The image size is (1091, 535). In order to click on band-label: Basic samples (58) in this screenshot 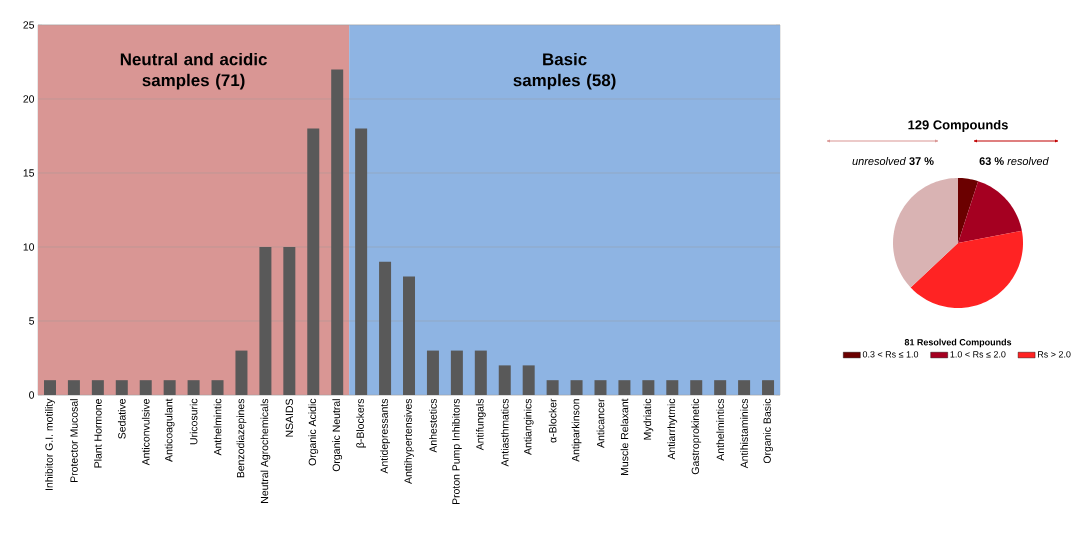, I will do `click(564, 71)`.